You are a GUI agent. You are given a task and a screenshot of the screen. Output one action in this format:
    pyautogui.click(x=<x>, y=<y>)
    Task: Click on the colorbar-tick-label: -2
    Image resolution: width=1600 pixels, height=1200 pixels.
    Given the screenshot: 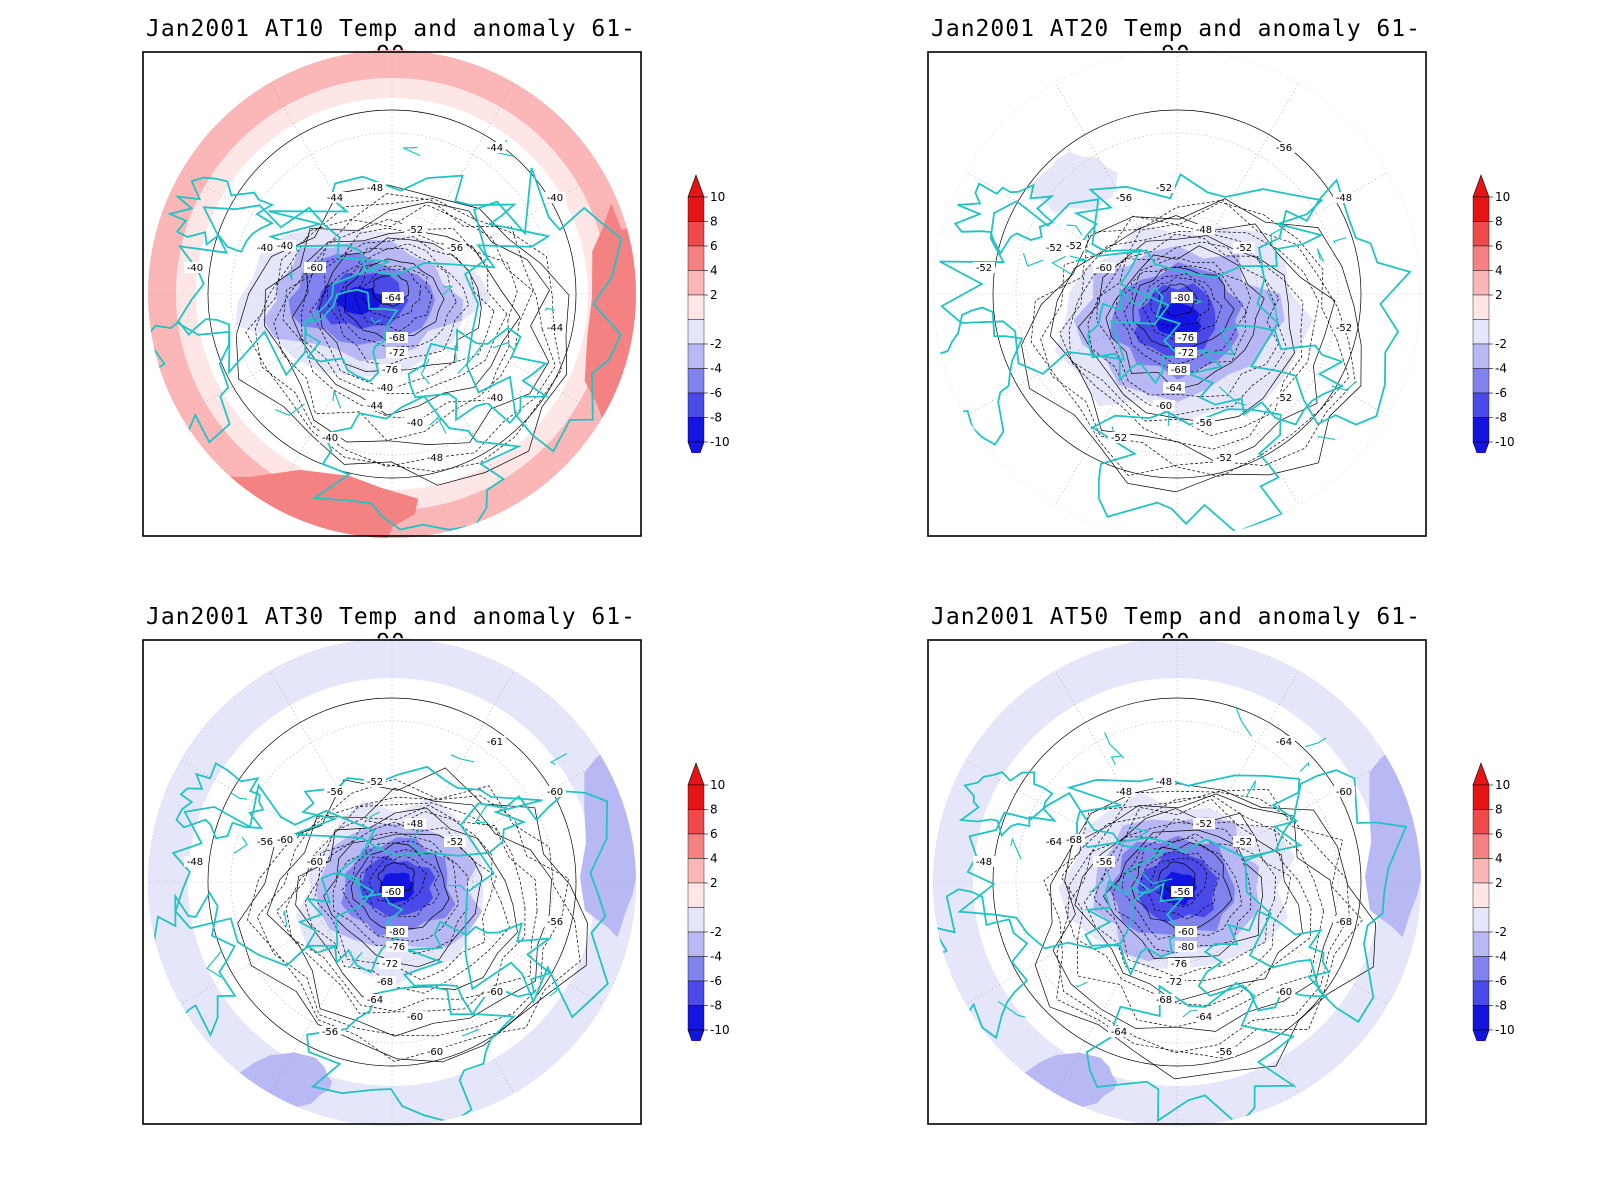 What is the action you would take?
    pyautogui.click(x=1501, y=932)
    